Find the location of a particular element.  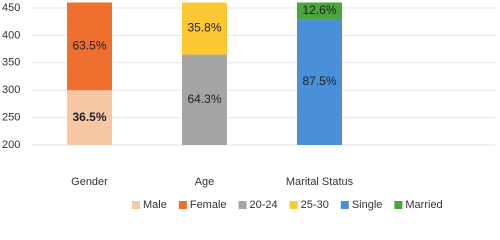

legend-label: Married is located at coordinates (423, 205).